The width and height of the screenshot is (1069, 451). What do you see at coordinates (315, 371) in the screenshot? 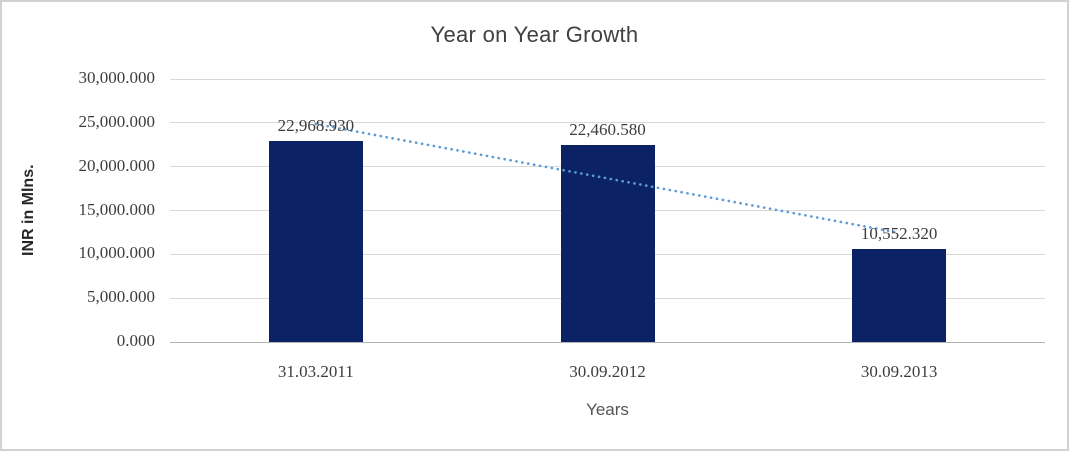
I see `x-category-label: 31.03.2011` at bounding box center [315, 371].